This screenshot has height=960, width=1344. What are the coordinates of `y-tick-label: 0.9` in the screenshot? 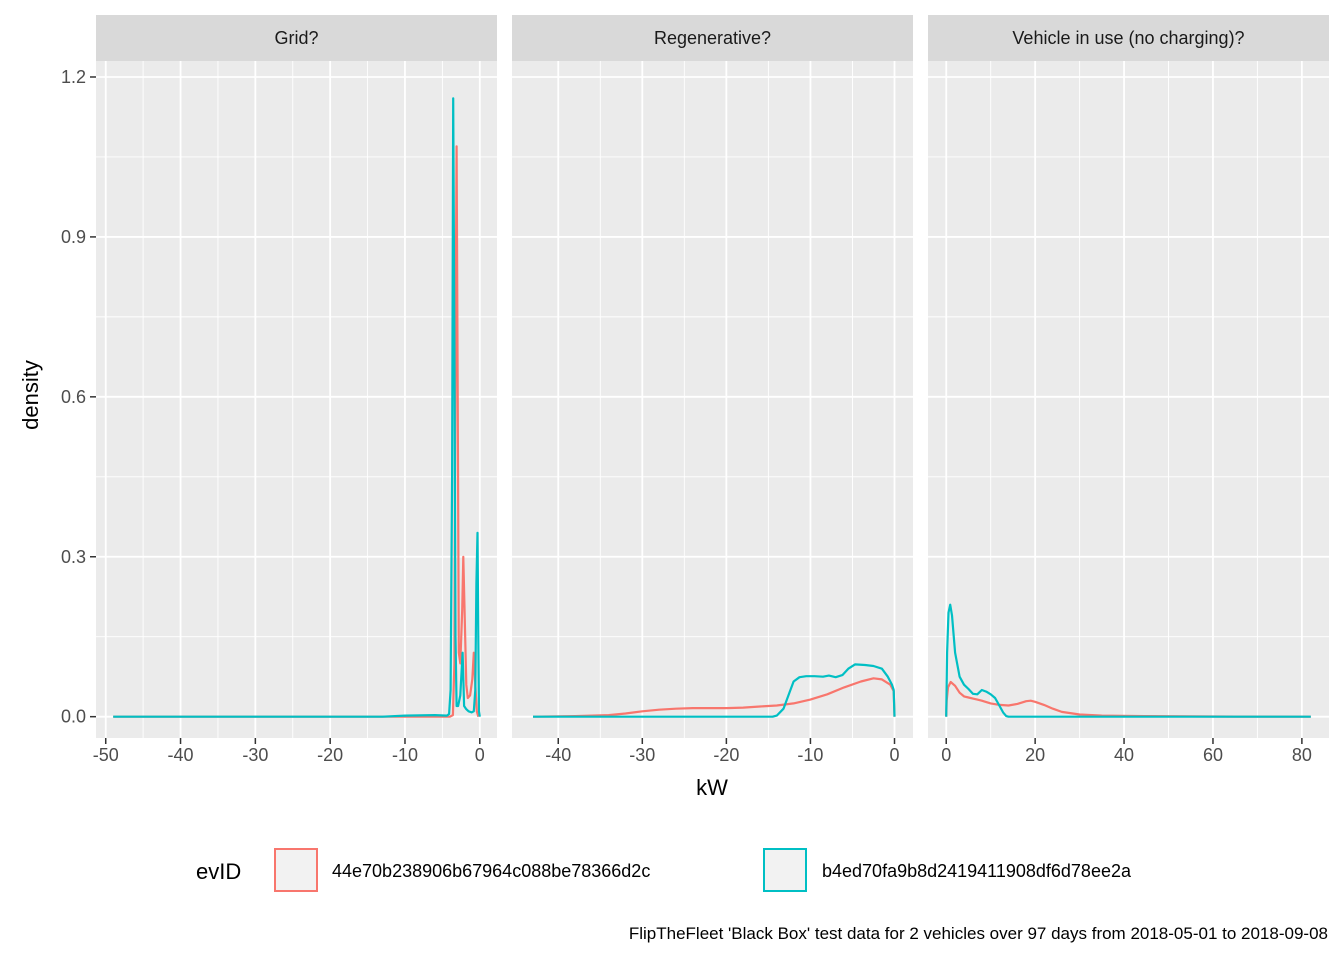 It's located at (73, 237).